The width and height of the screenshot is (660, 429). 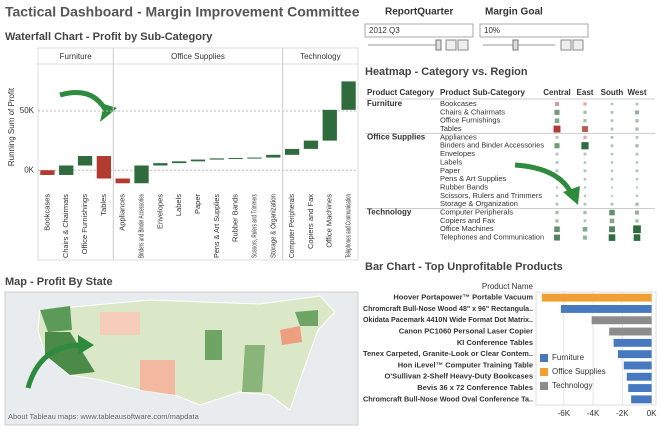 I want to click on dropdown, so click(x=419, y=30).